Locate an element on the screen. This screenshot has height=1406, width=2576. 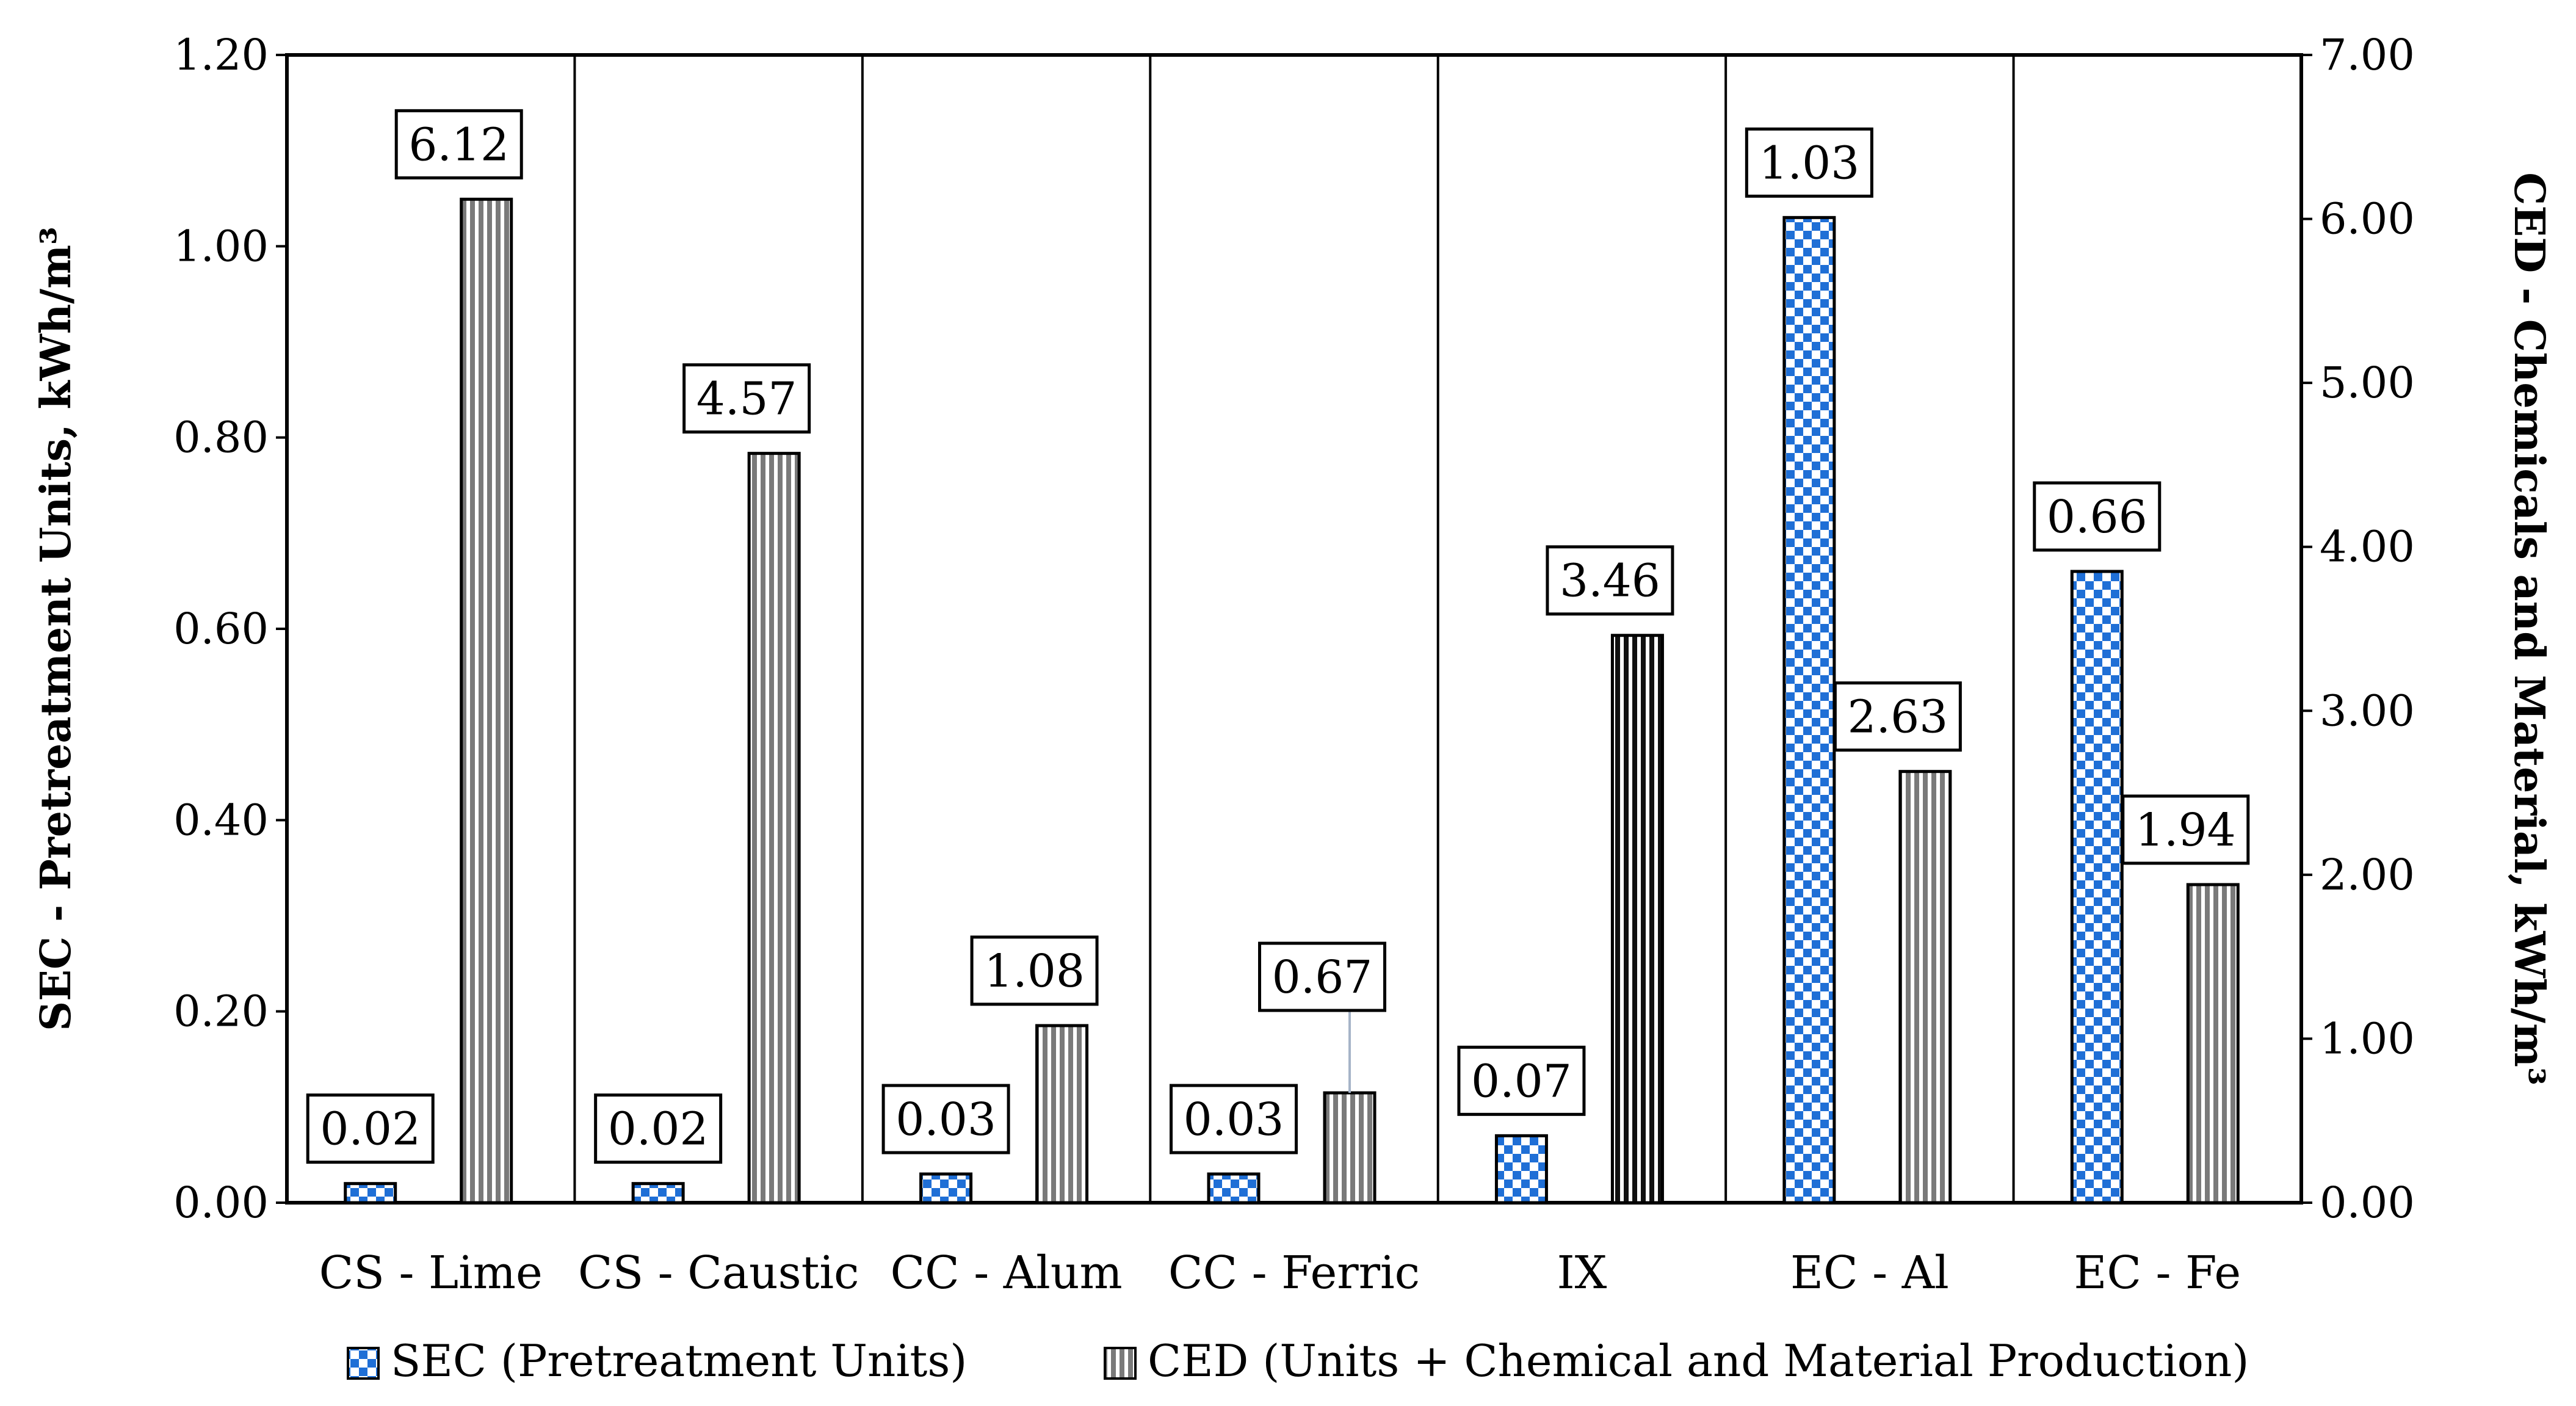
ced-data-label: 0.67 is located at coordinates (1322, 977).